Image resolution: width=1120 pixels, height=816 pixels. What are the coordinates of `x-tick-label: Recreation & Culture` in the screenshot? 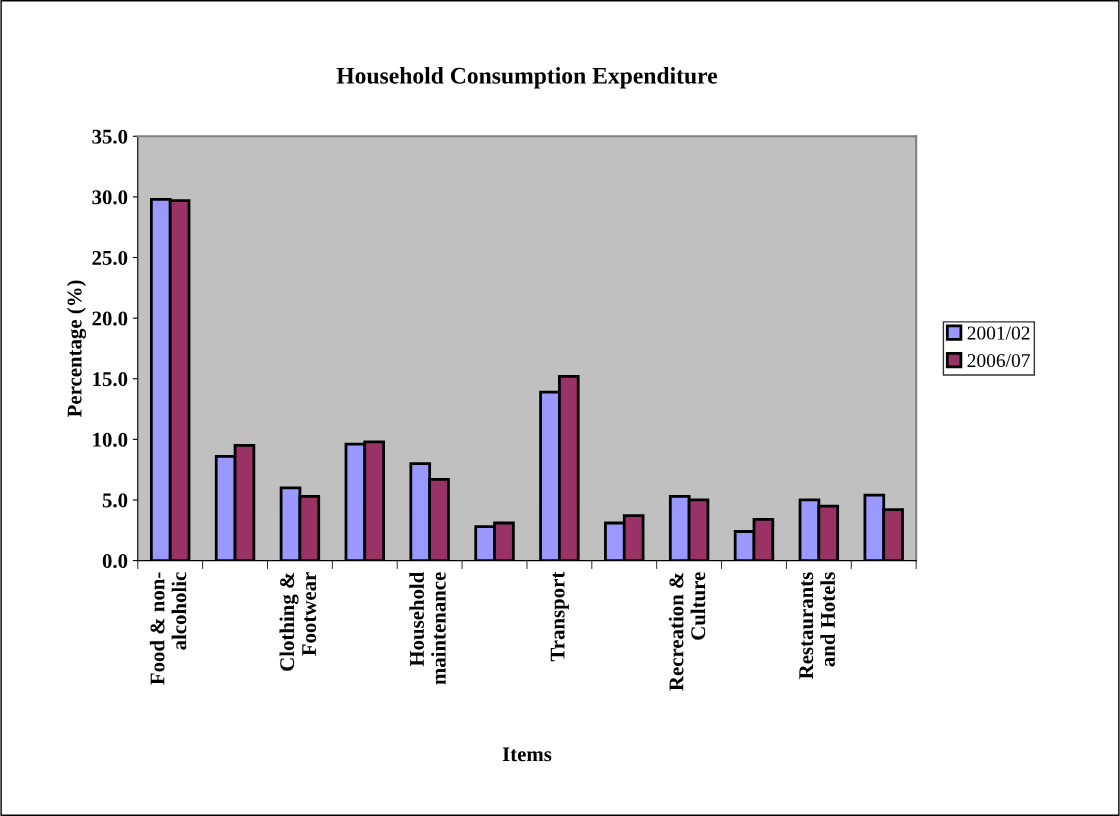 It's located at (687, 631).